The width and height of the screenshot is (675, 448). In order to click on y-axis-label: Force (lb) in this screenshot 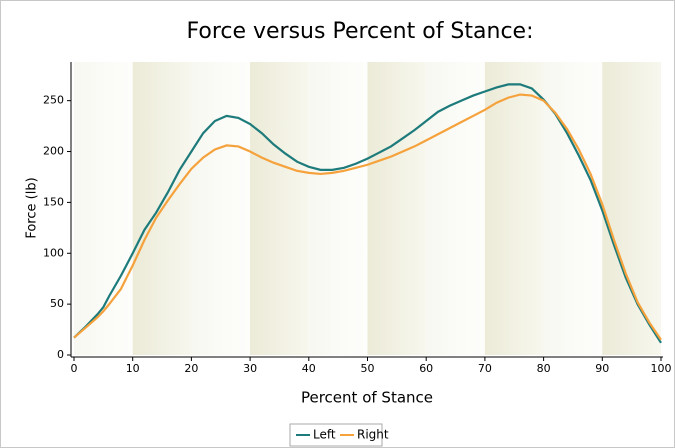, I will do `click(32, 207)`.